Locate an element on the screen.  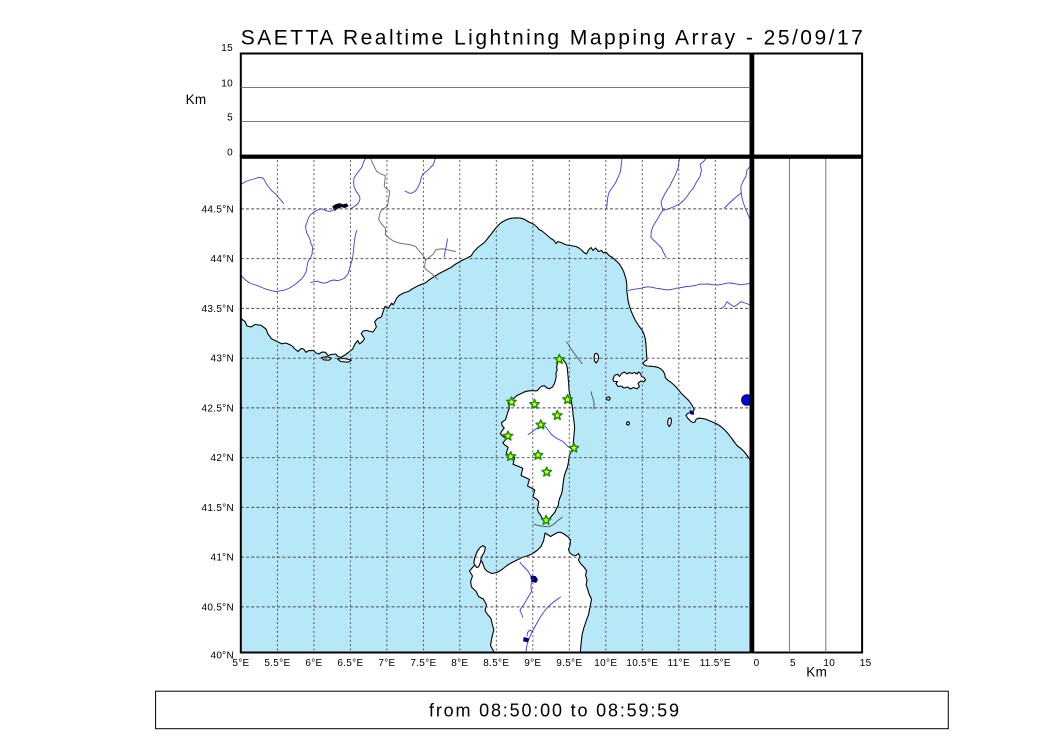
svg-text: 10.5°E is located at coordinates (642, 663).